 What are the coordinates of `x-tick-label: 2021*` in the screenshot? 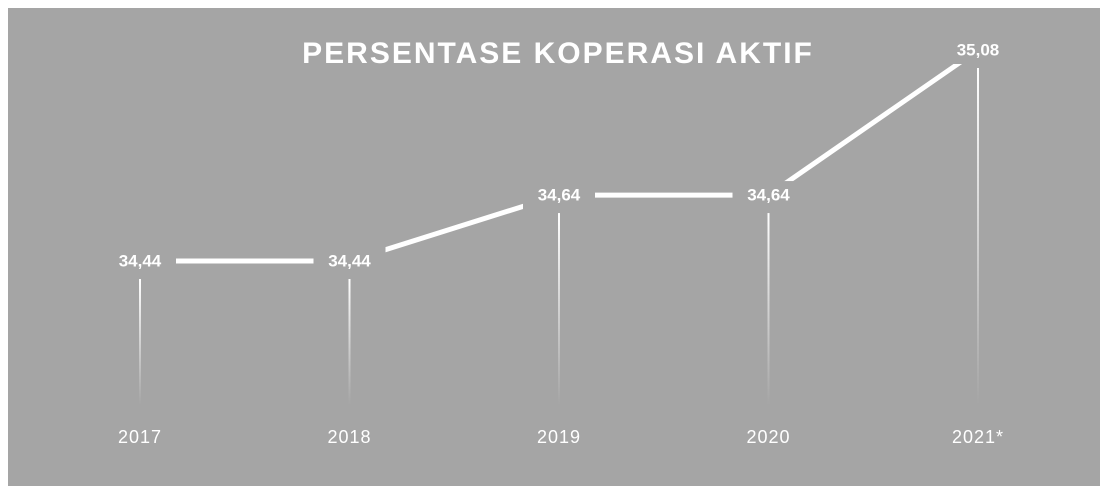 It's located at (978, 437).